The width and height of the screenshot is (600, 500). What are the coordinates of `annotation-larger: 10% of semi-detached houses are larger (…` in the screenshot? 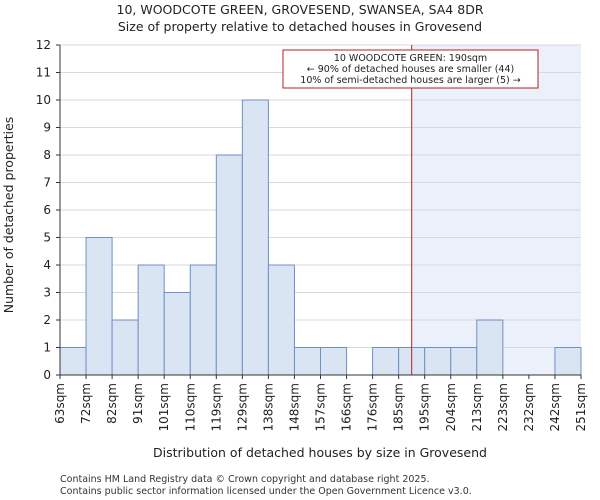 It's located at (410, 80).